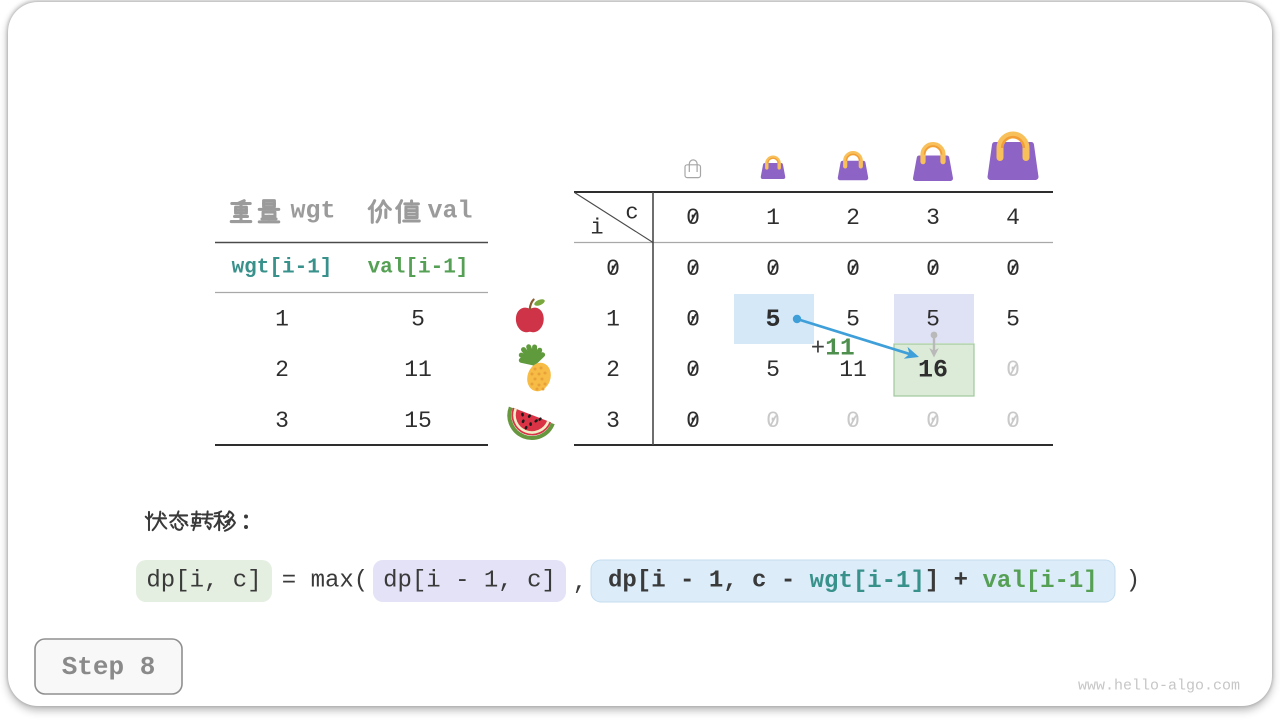 The image size is (1280, 720). What do you see at coordinates (418, 268) in the screenshot?
I see `svg-text: val[i-1]` at bounding box center [418, 268].